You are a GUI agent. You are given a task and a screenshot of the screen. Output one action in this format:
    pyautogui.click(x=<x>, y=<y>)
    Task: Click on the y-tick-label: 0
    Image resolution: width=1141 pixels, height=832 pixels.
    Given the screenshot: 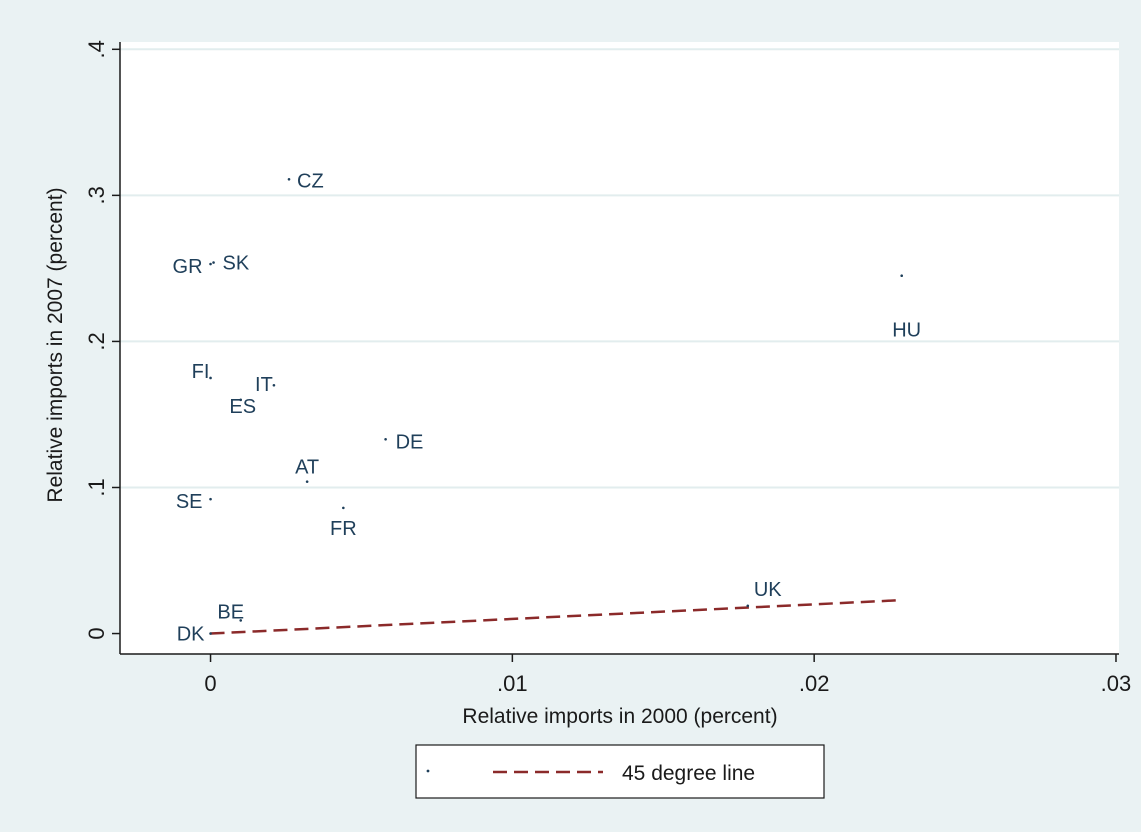 What is the action you would take?
    pyautogui.click(x=96, y=633)
    